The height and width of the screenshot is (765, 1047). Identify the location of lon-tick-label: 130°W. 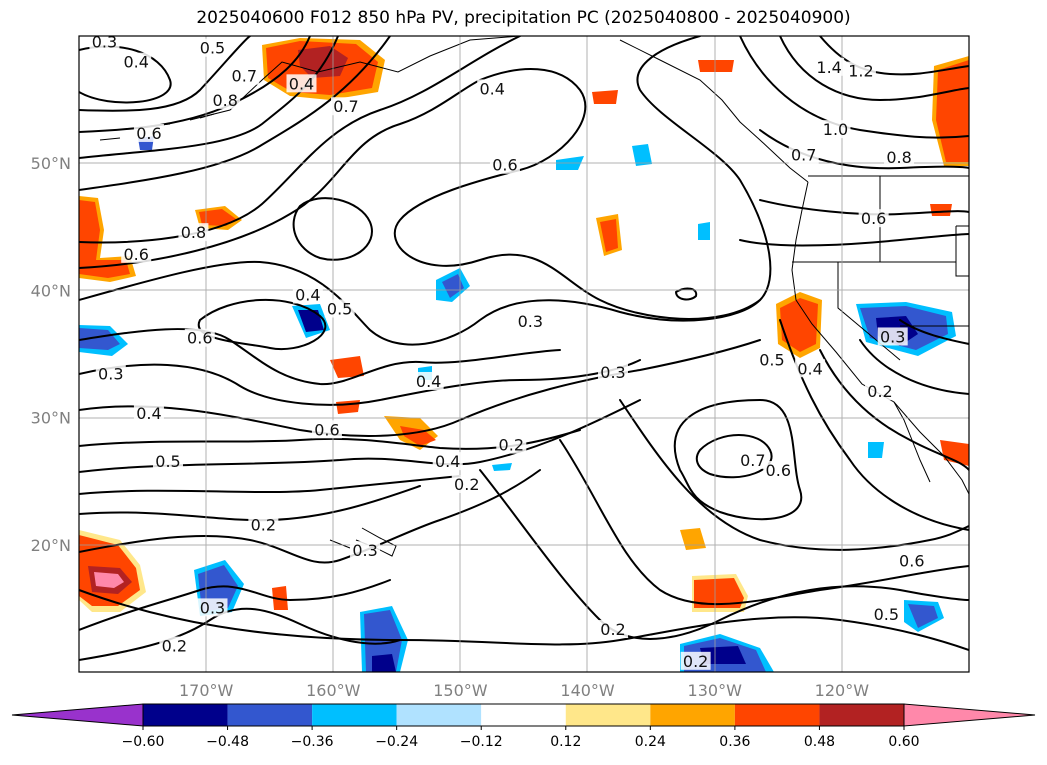
(715, 690).